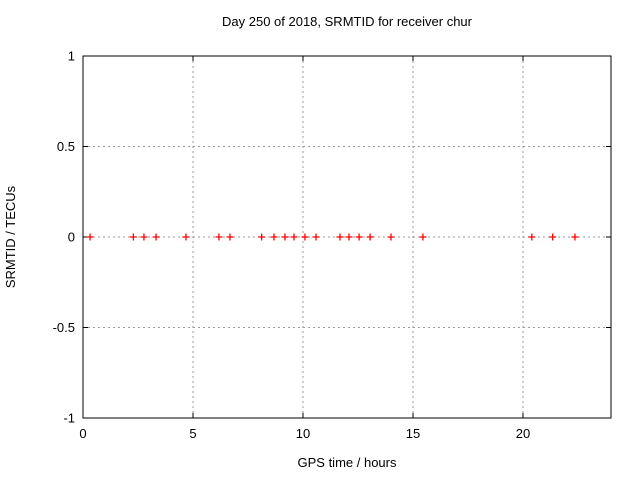 The height and width of the screenshot is (480, 640). What do you see at coordinates (347, 462) in the screenshot?
I see `x-axis-label: GPS time / hours` at bounding box center [347, 462].